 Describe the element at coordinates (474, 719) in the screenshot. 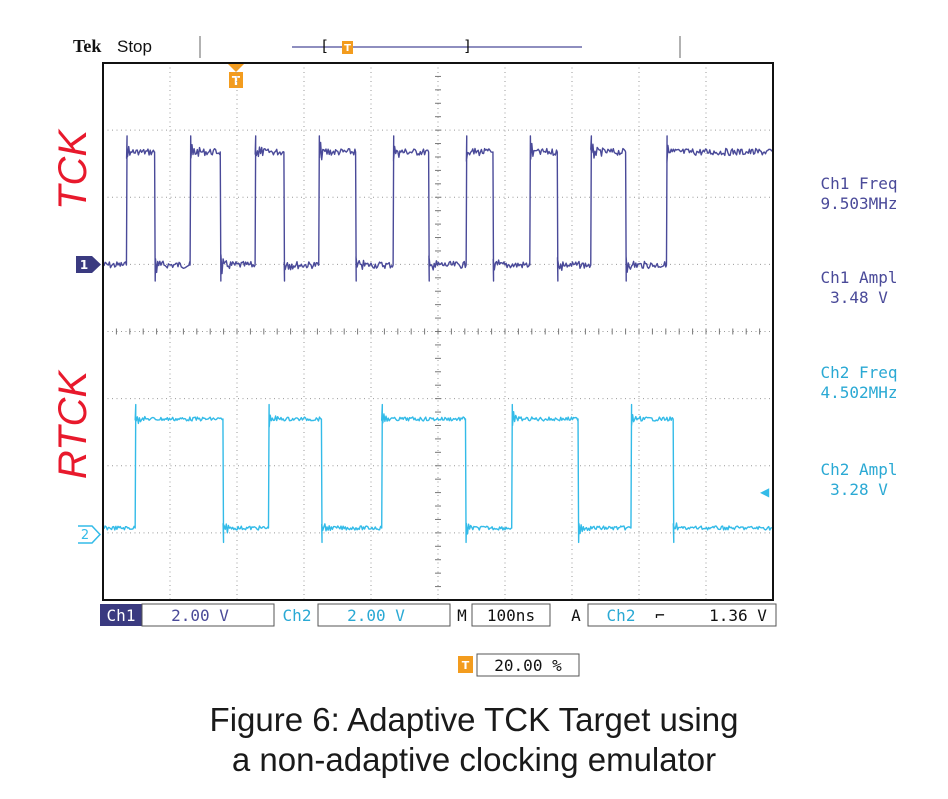

I see `caption-line-1: Figure 6: Adaptive TCK Target using` at that location.